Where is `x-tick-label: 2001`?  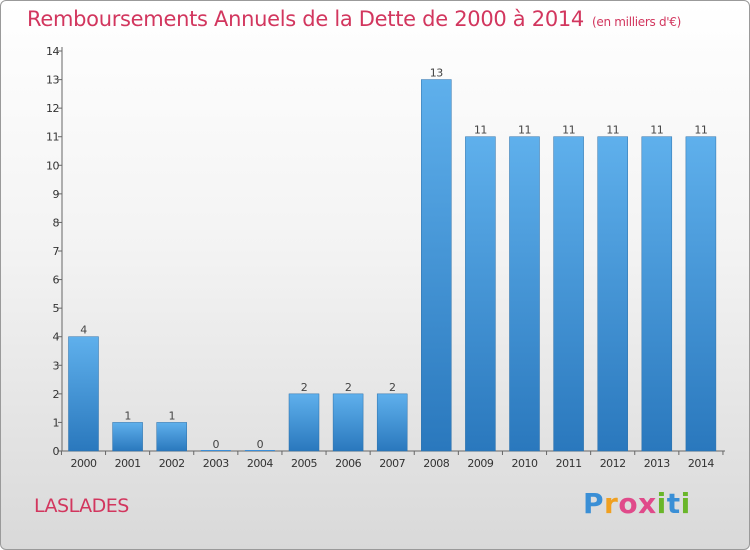
x-tick-label: 2001 is located at coordinates (128, 463).